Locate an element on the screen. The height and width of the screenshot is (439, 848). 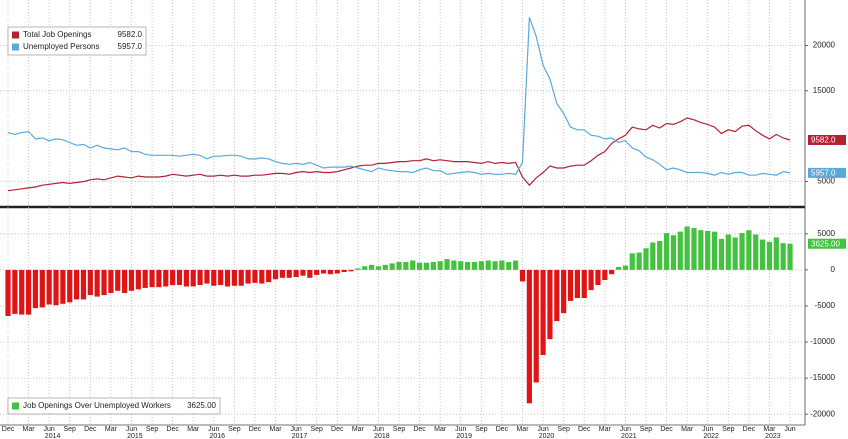
last-value-label: 9582.0 is located at coordinates (823, 140).